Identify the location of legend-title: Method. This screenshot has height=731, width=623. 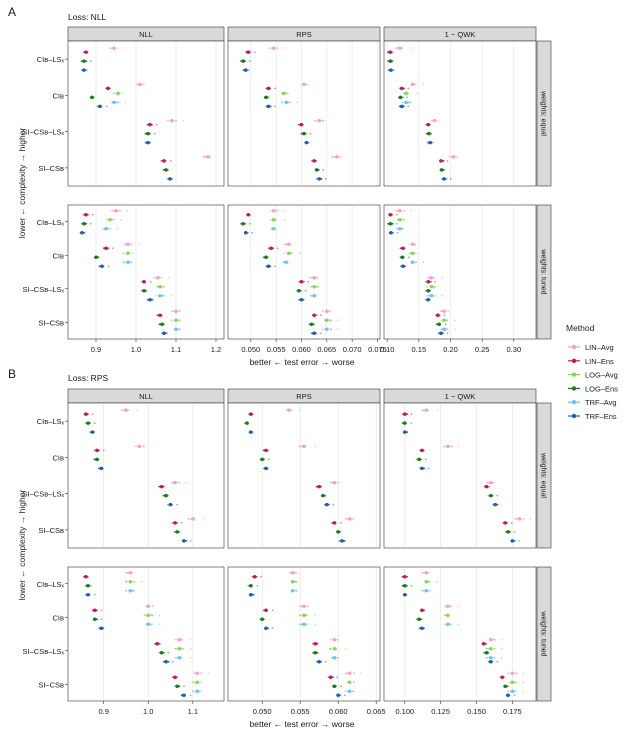
(580, 328).